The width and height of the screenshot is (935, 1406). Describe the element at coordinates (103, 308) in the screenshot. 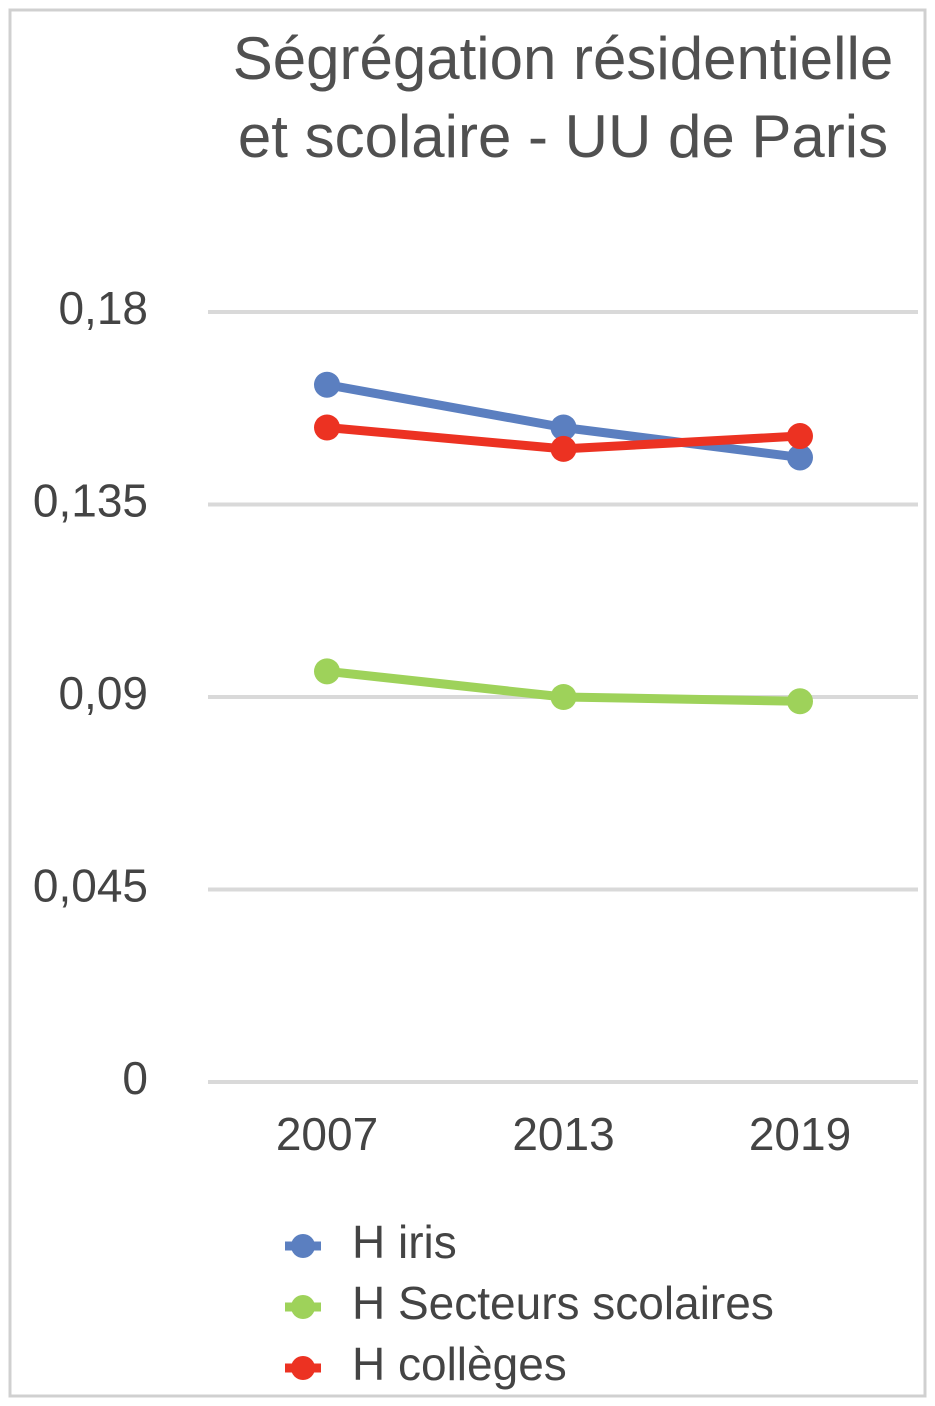

I see `y-tick-label: 0,18` at that location.